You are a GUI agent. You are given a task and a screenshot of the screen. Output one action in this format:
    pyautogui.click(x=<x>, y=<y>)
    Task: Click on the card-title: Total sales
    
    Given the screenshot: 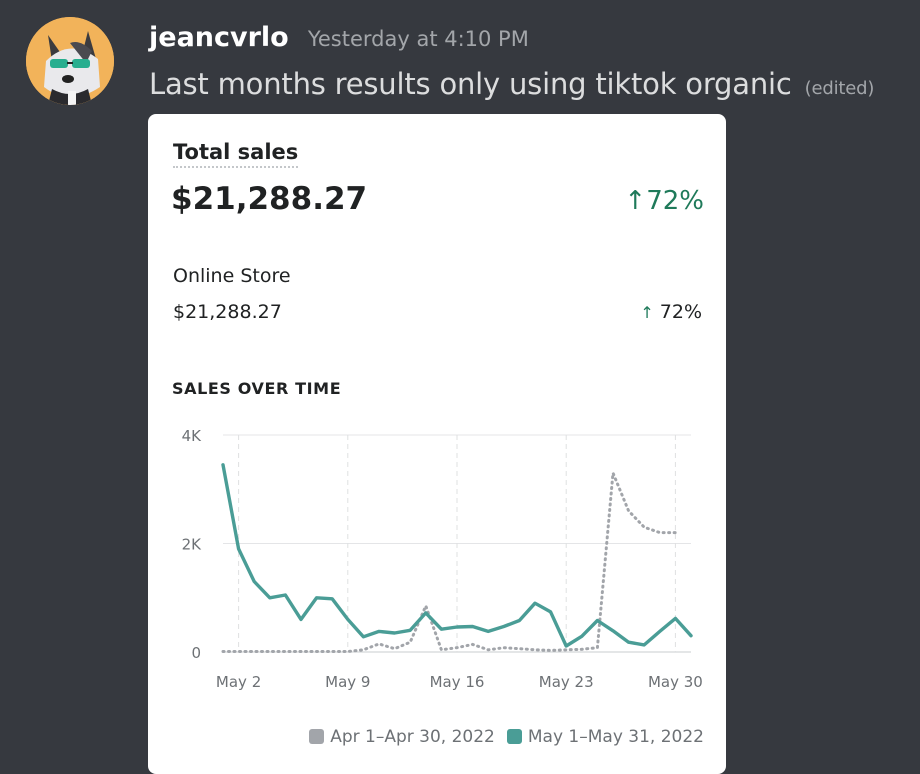 What is the action you would take?
    pyautogui.click(x=236, y=154)
    